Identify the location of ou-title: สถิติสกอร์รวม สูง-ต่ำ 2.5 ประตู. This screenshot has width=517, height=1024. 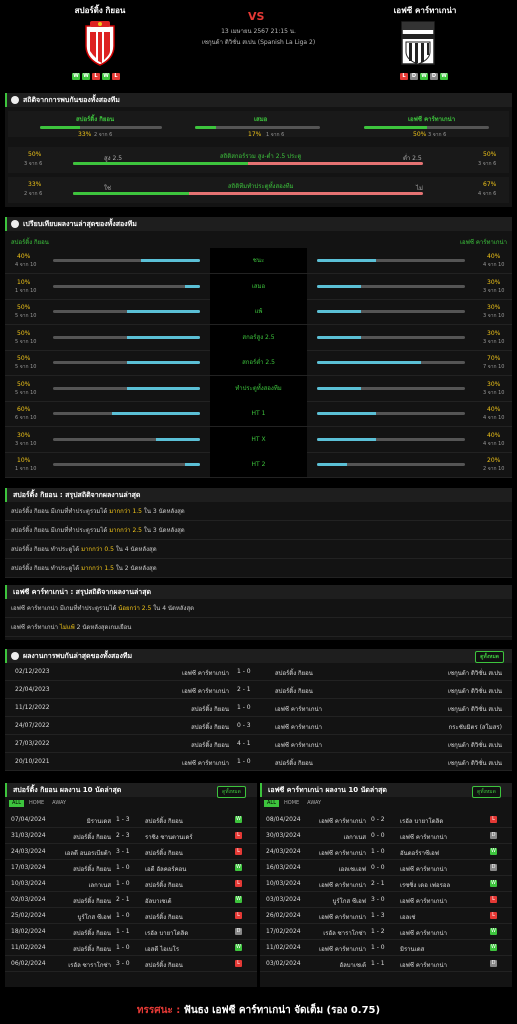
(261, 156).